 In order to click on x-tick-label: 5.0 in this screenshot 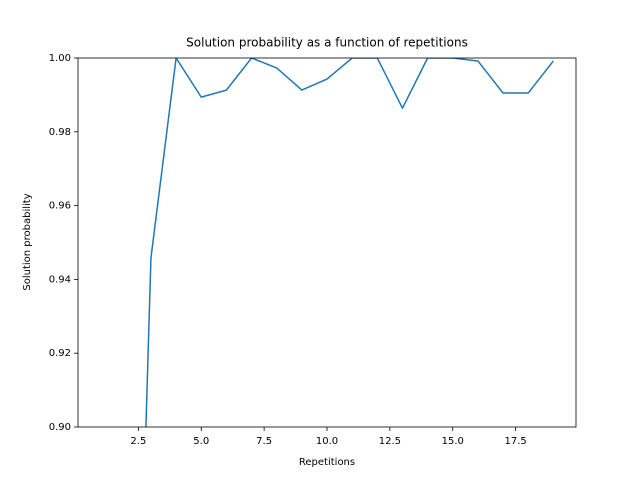, I will do `click(201, 441)`.